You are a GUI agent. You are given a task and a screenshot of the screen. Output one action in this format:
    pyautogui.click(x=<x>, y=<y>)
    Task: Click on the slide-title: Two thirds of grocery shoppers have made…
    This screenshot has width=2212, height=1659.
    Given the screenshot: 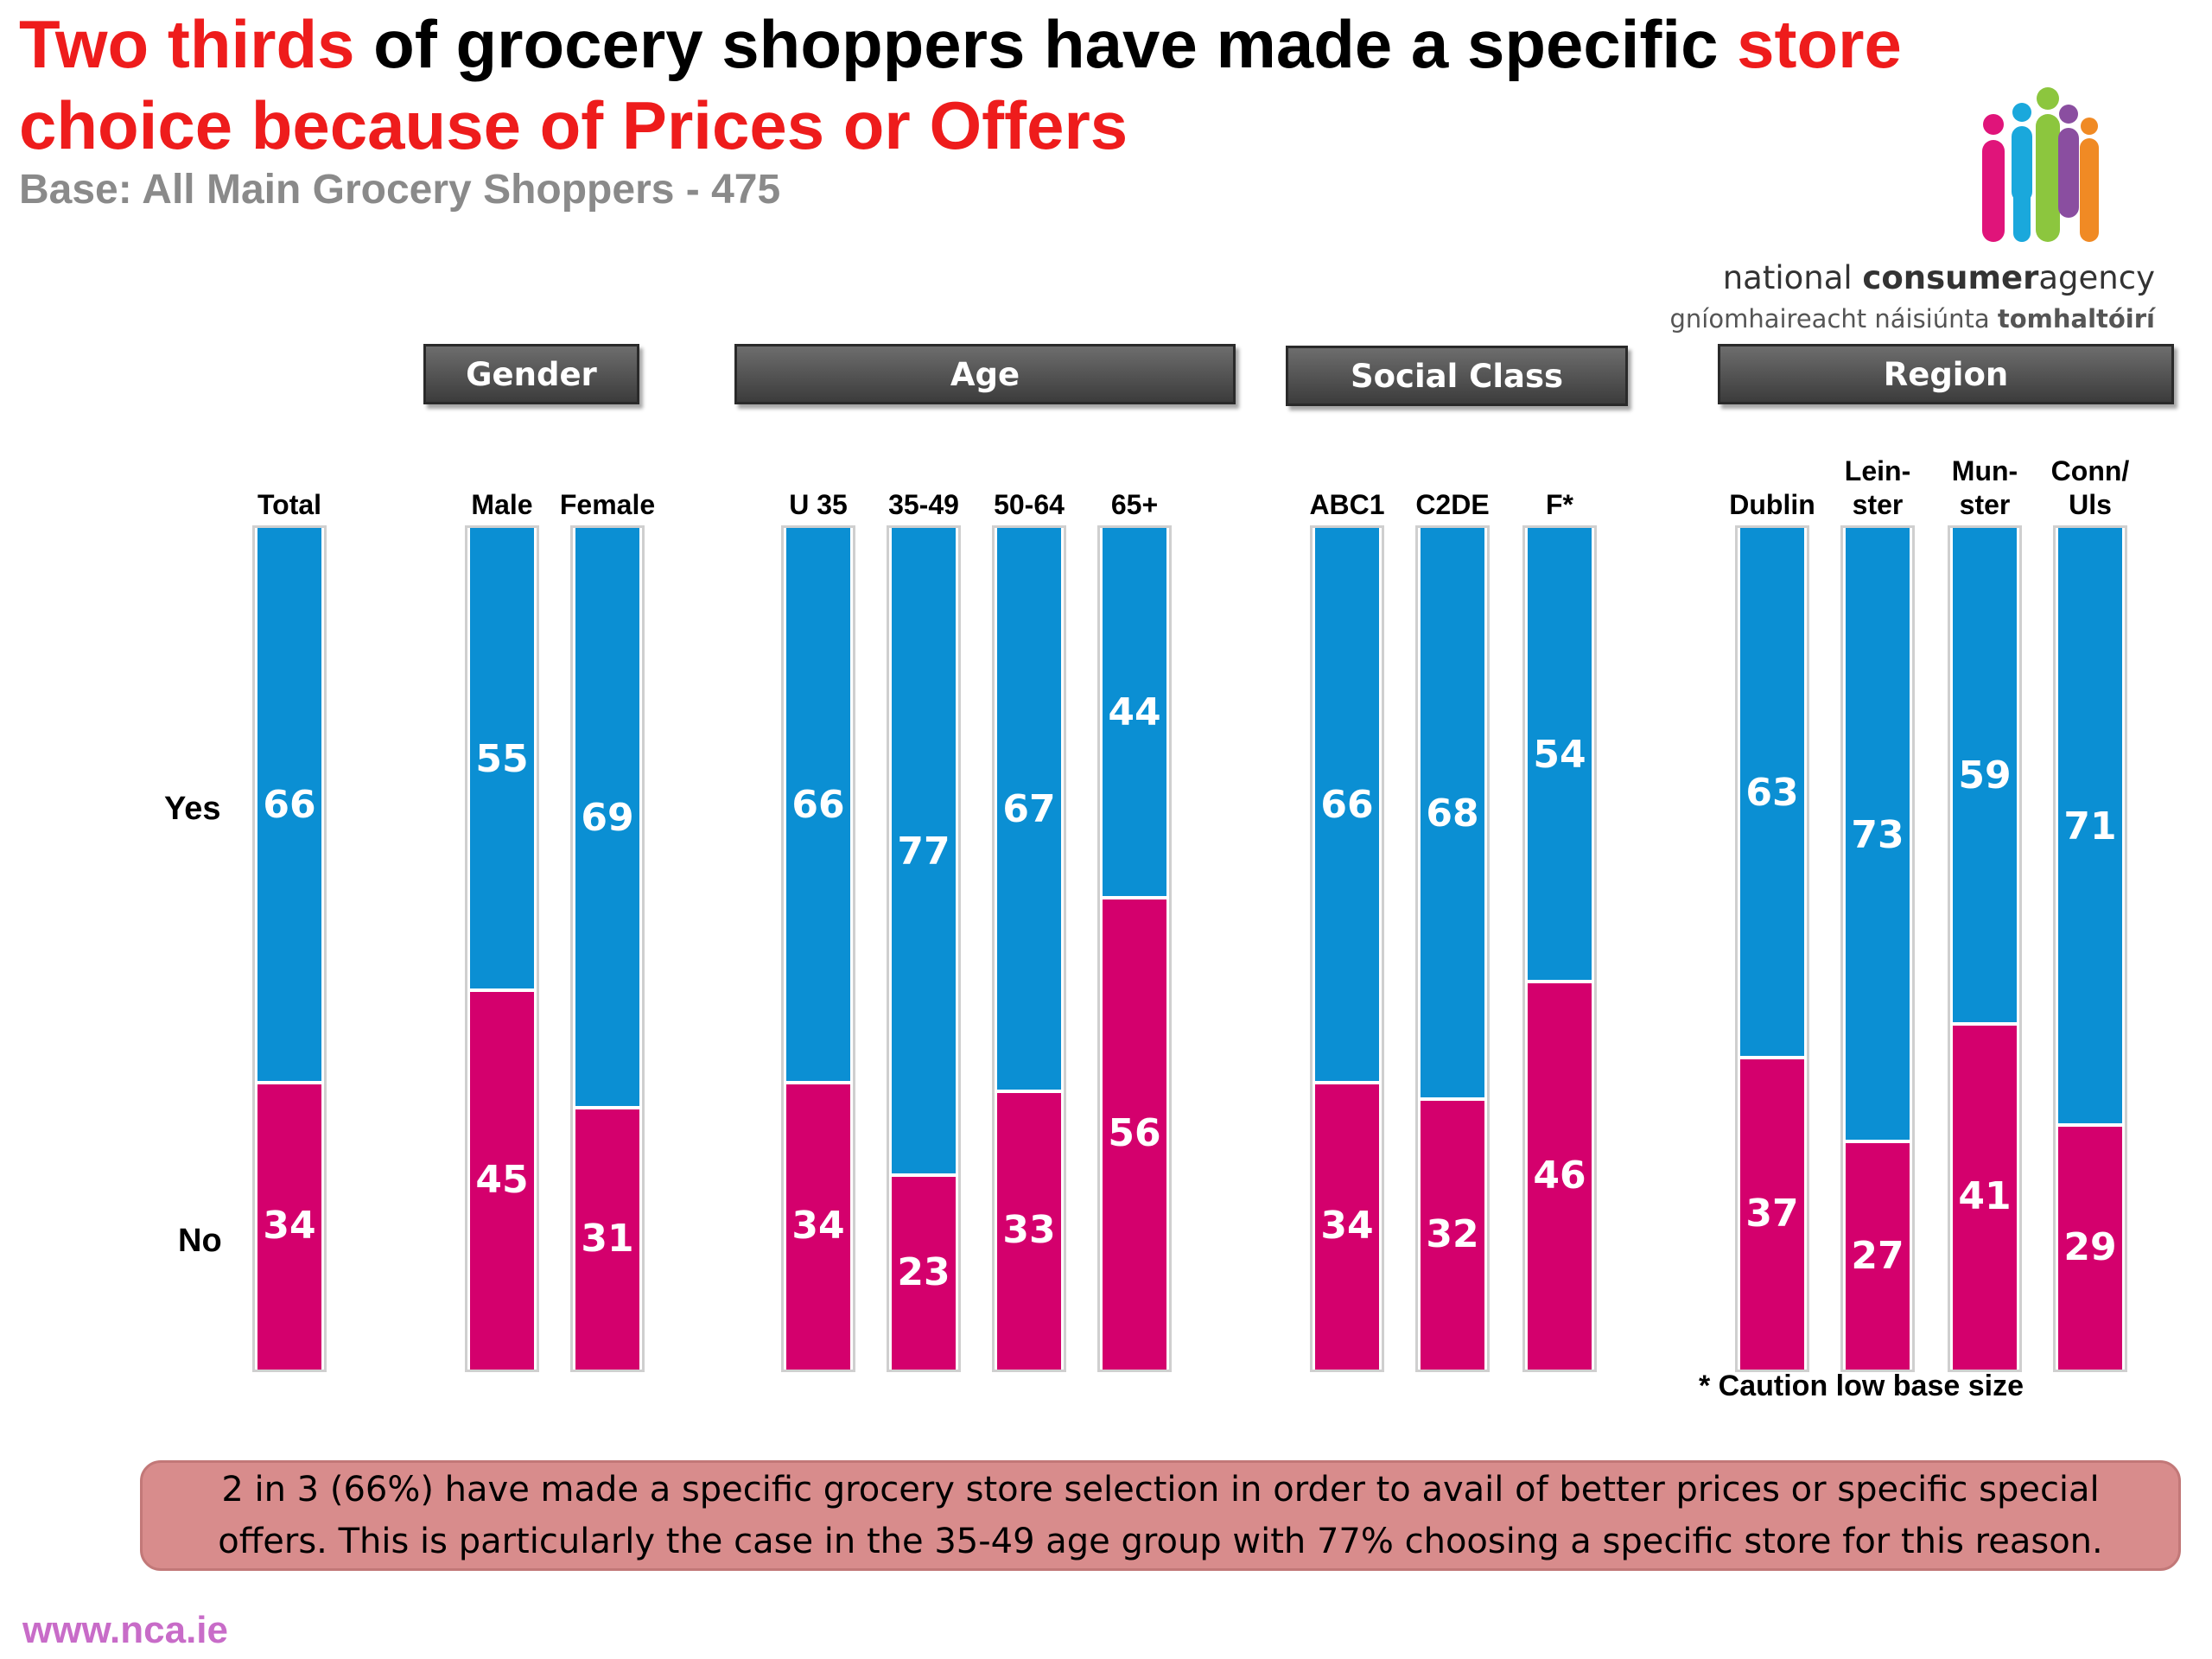 What is the action you would take?
    pyautogui.click(x=995, y=84)
    